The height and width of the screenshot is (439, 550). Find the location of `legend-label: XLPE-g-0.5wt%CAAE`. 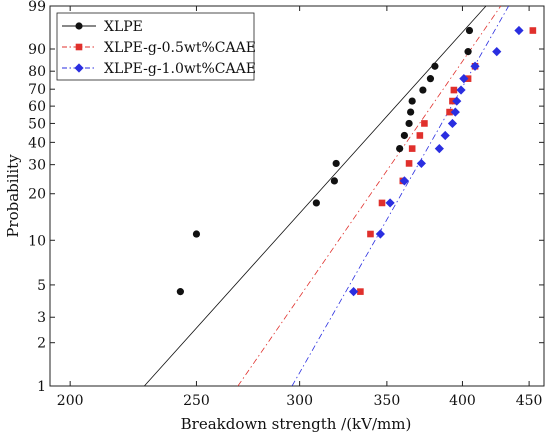

legend-label: XLPE-g-0.5wt%CAAE is located at coordinates (180, 48).